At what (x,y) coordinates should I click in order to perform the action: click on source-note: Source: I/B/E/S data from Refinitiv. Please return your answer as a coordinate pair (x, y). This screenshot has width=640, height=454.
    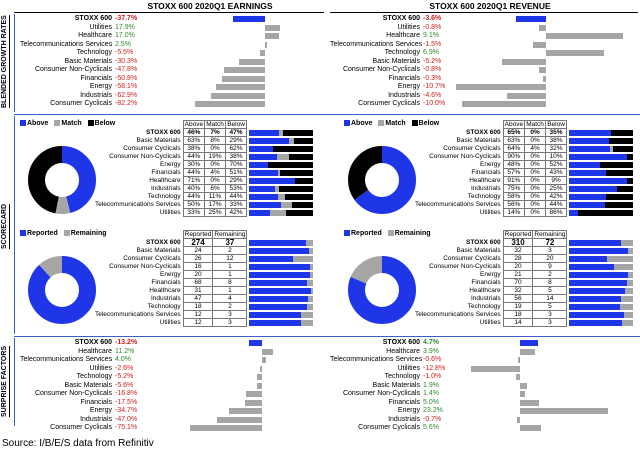
    Looking at the image, I should click on (78, 443).